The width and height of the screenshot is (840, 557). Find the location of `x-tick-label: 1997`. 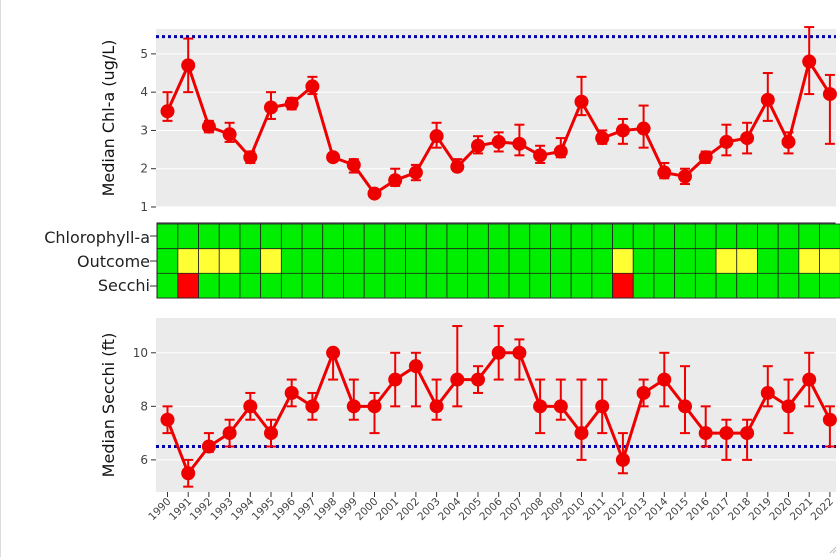

x-tick-label: 1997 is located at coordinates (304, 509).